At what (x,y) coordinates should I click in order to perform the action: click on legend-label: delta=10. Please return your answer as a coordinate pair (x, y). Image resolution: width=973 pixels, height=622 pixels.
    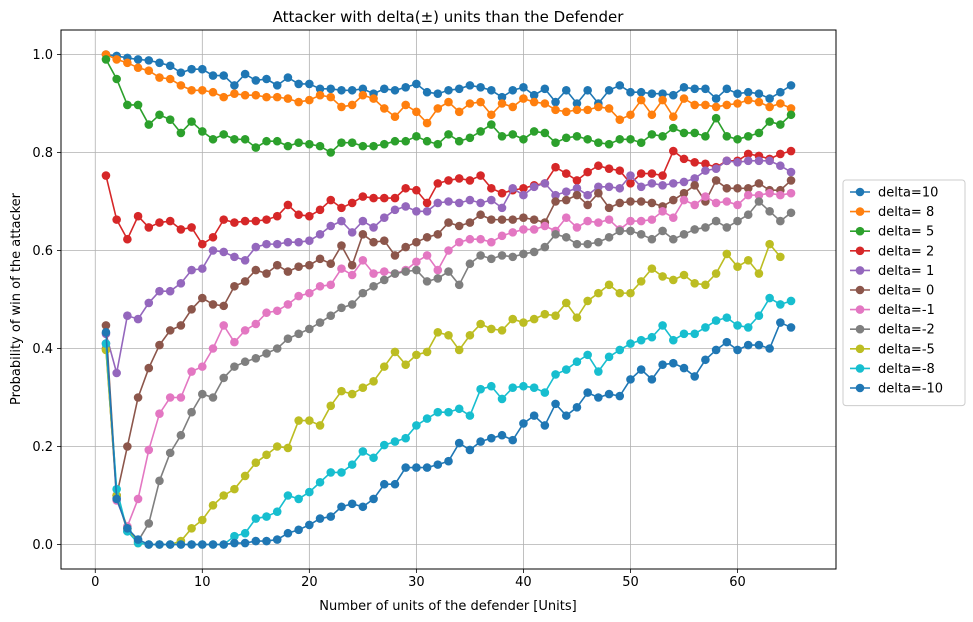
    Looking at the image, I should click on (908, 193).